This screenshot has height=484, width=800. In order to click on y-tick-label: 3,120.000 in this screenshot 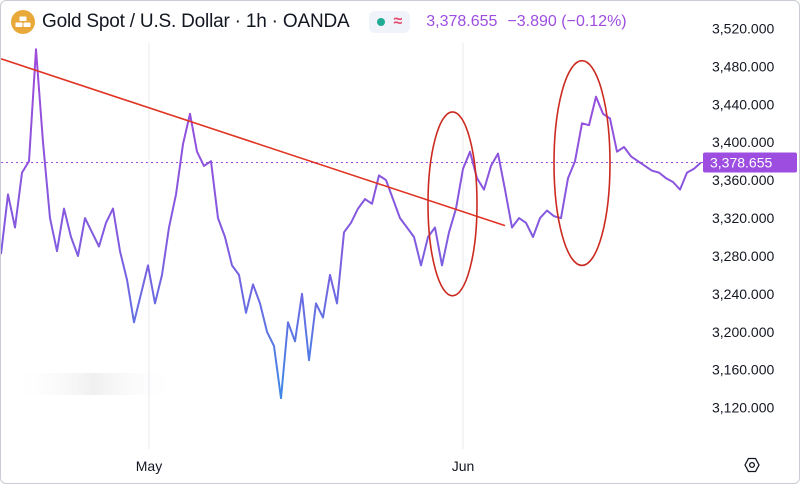, I will do `click(743, 408)`.